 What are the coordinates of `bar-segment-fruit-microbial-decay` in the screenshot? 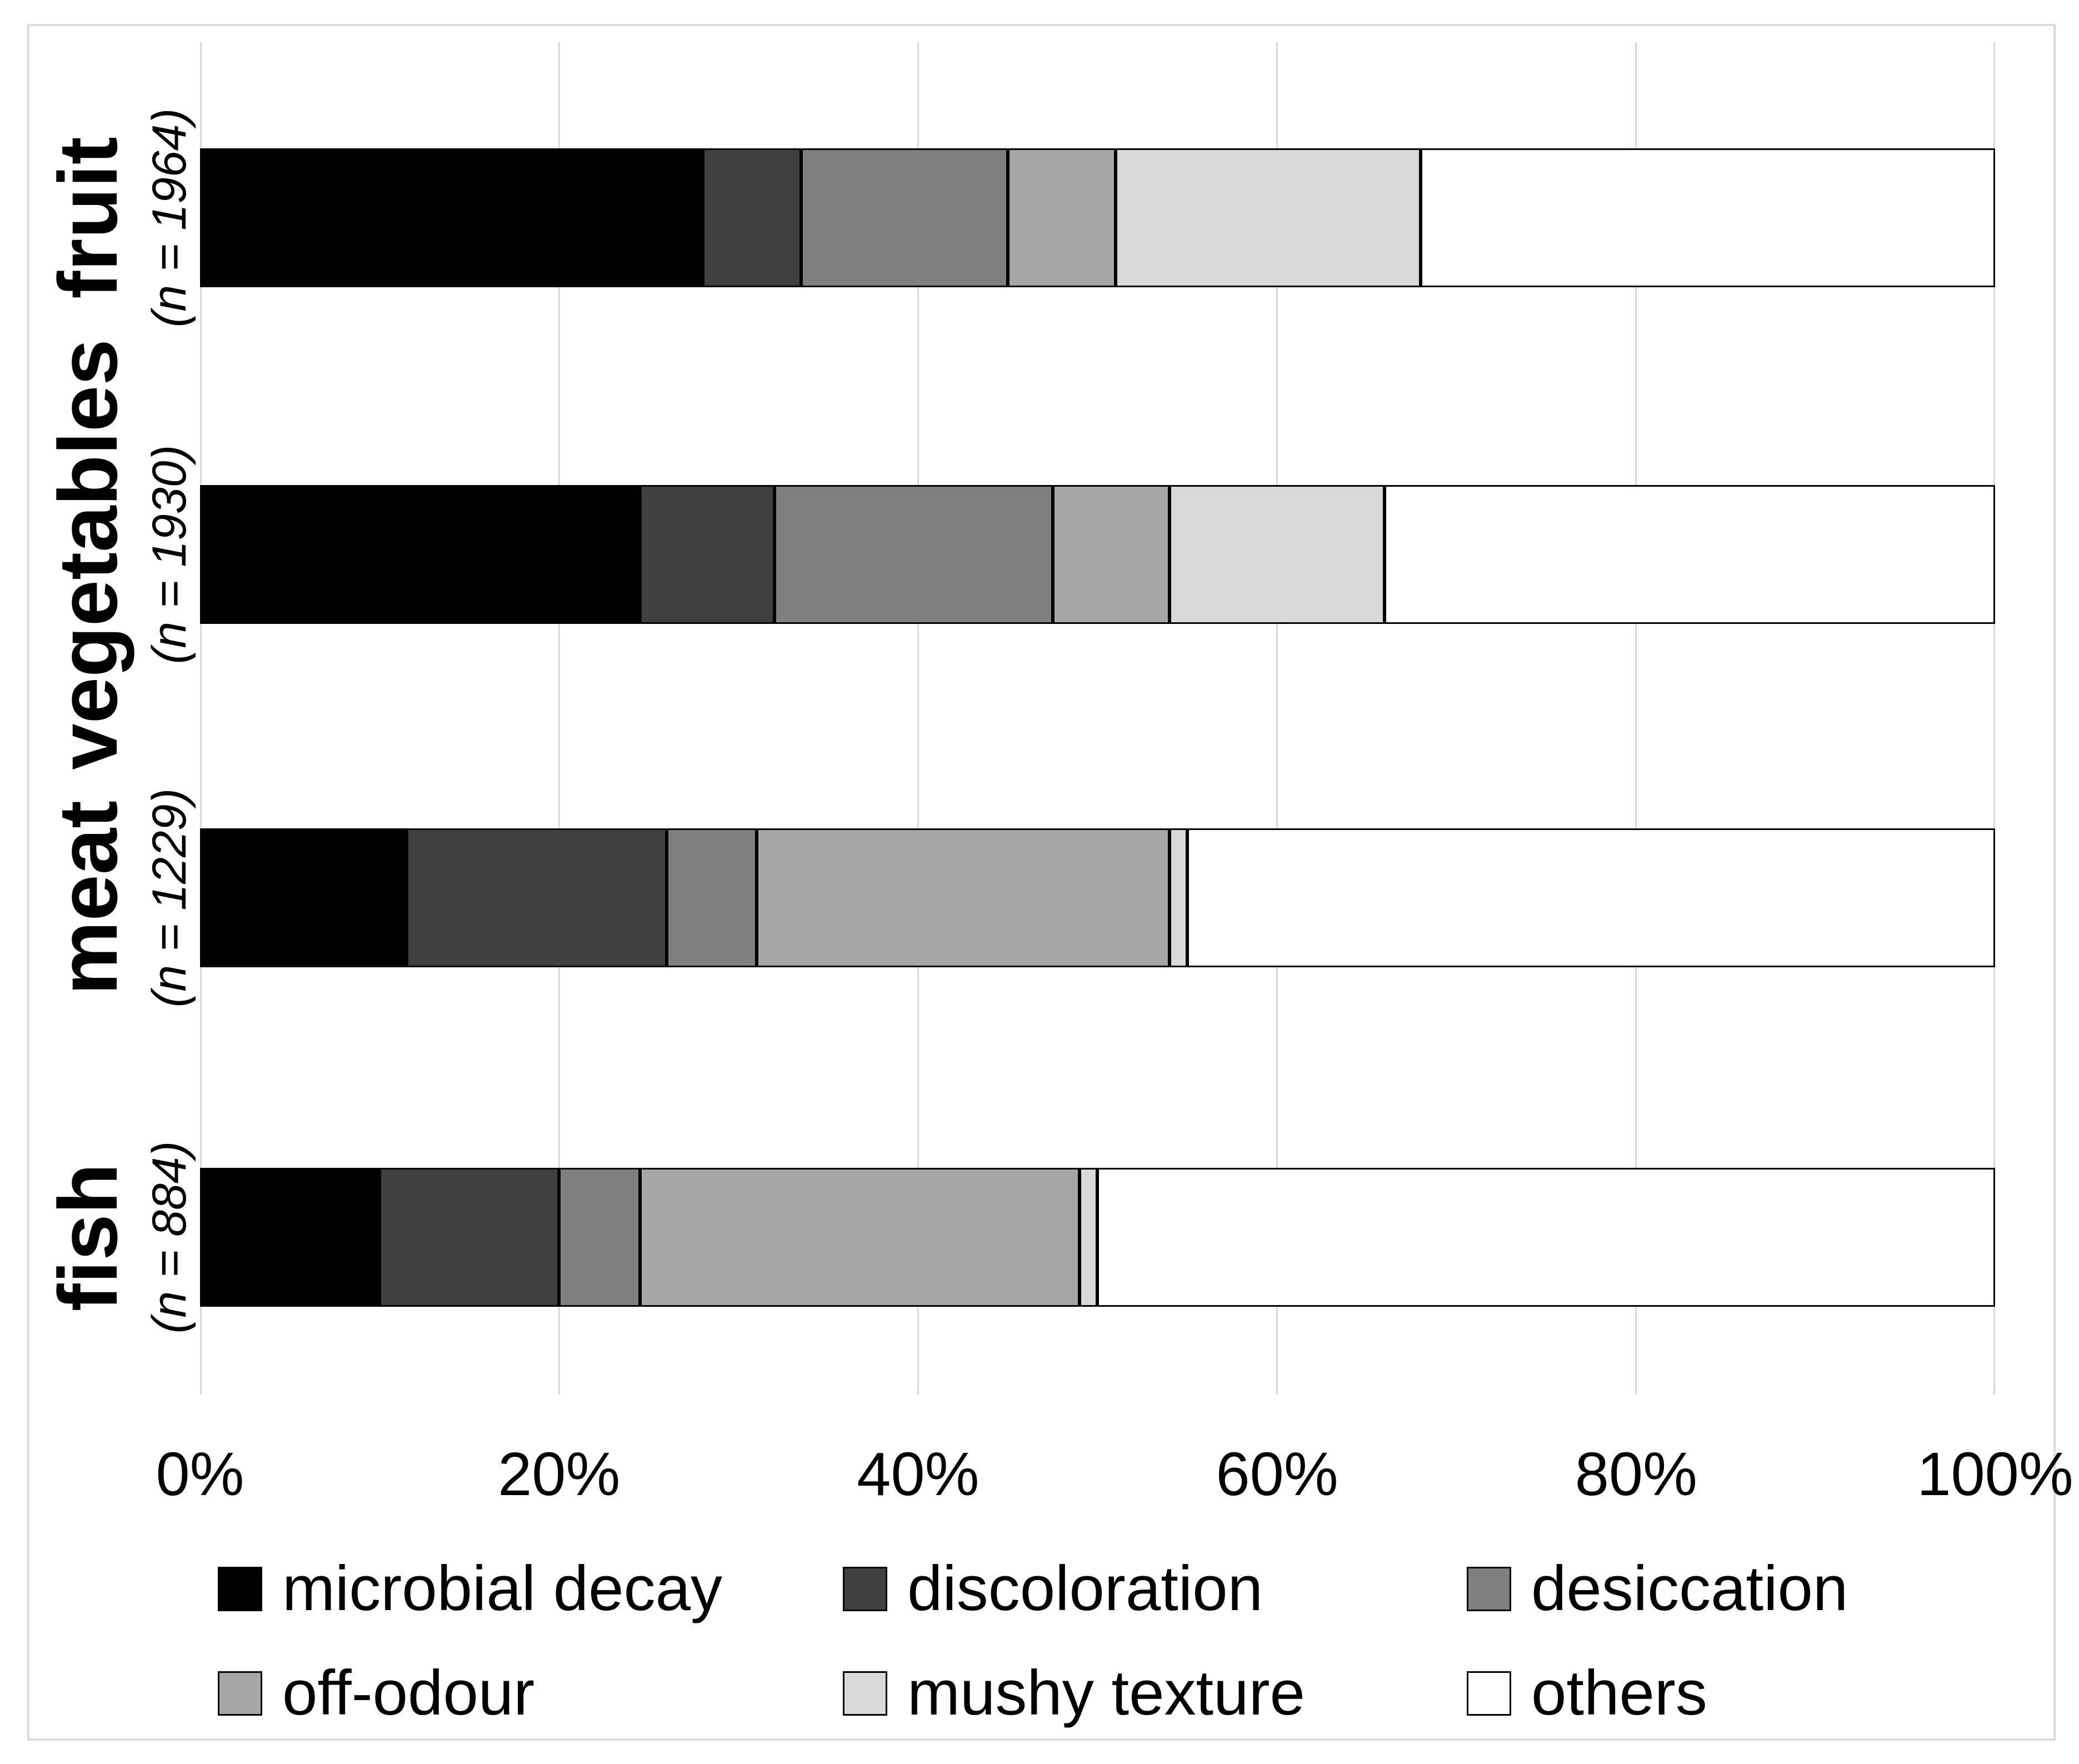 It's located at (451, 217).